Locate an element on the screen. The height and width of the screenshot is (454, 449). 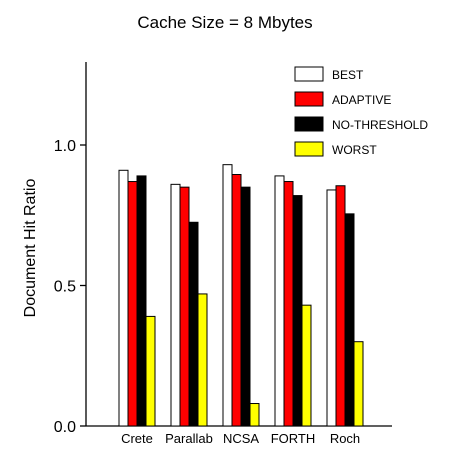
bar-best-ncsa is located at coordinates (227, 295).